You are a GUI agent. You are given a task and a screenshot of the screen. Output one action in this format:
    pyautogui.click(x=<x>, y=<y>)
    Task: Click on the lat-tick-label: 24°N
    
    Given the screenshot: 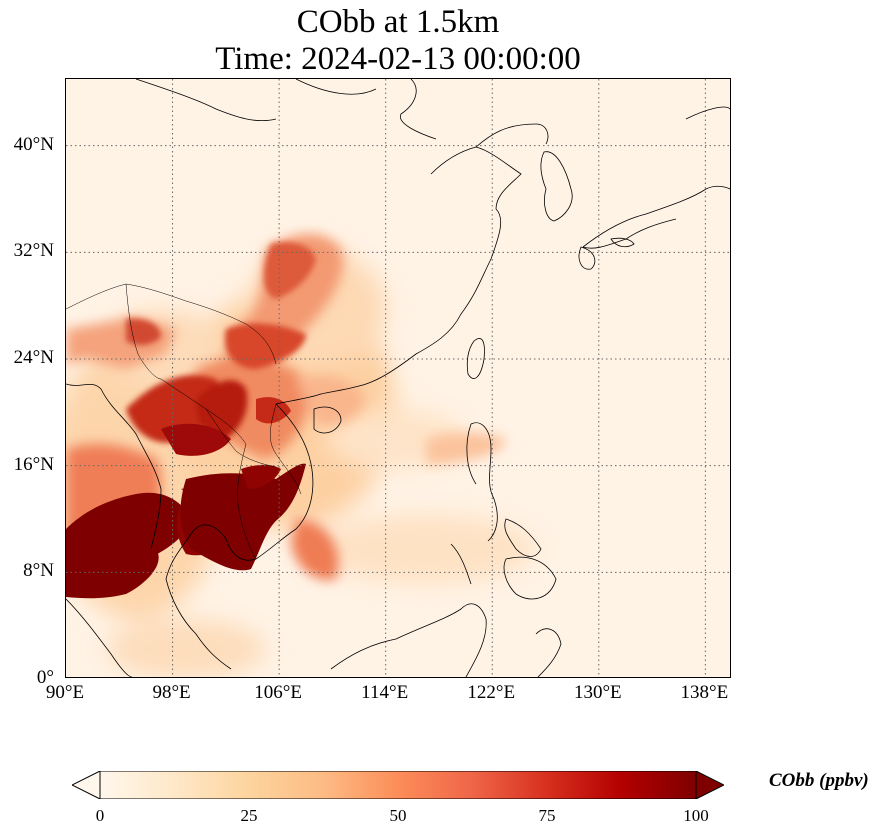 What is the action you would take?
    pyautogui.click(x=33, y=357)
    